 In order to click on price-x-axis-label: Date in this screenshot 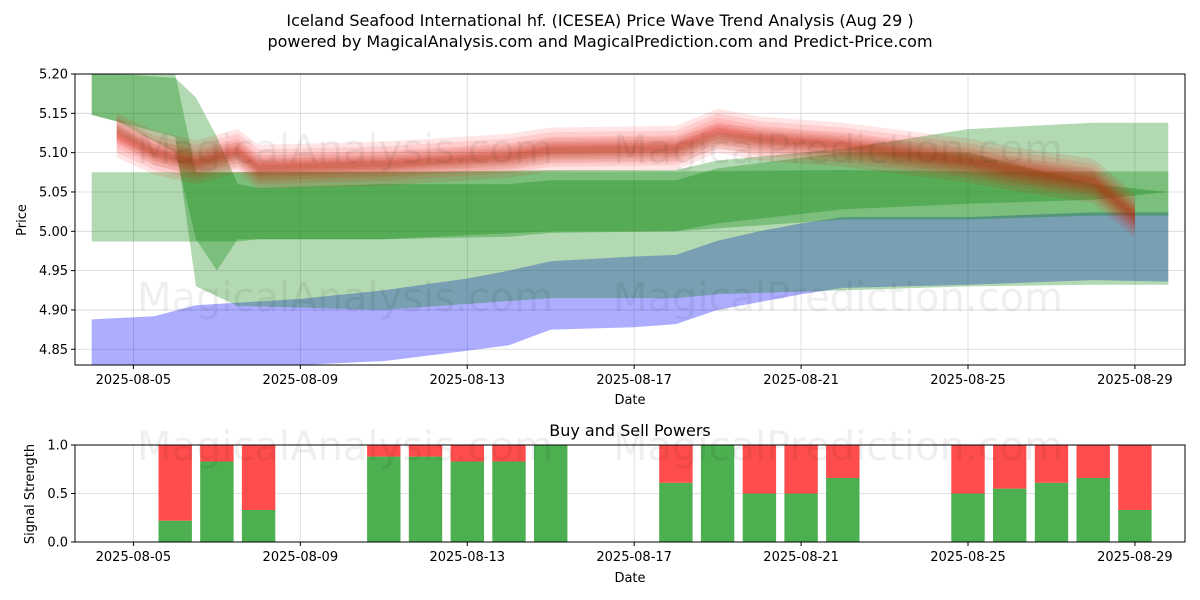, I will do `click(629, 400)`.